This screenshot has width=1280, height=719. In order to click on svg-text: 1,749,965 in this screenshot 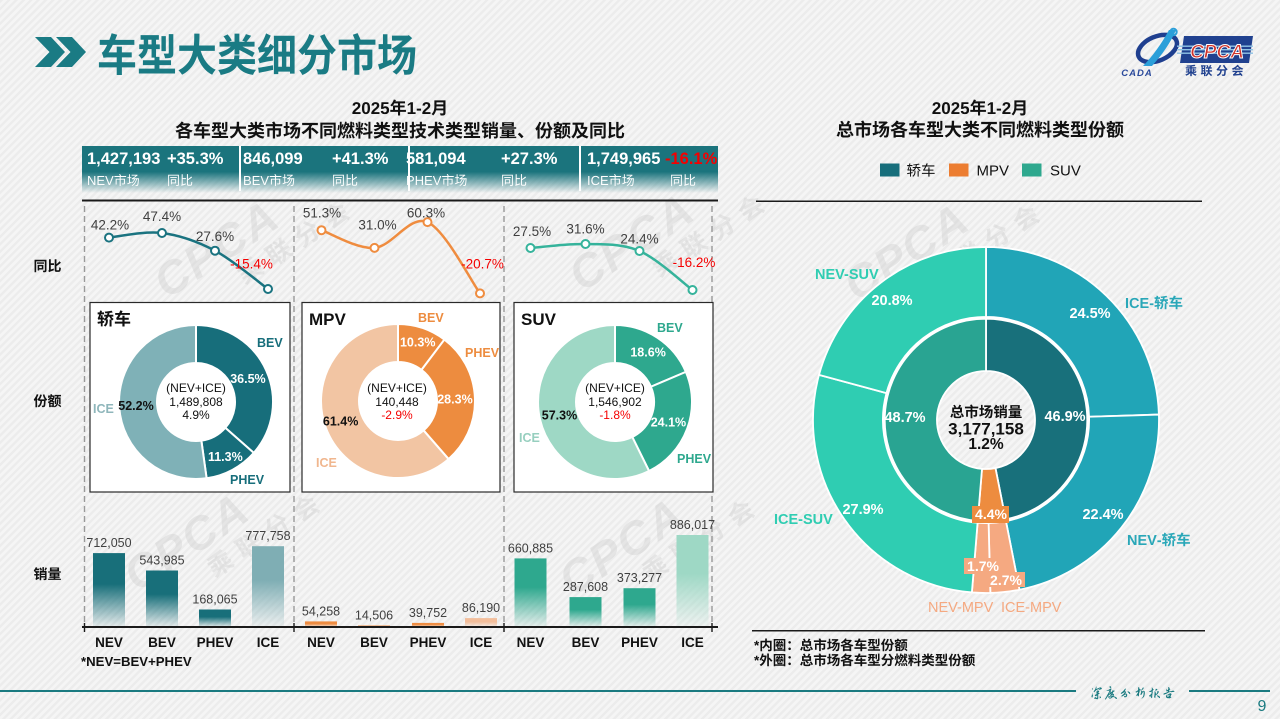, I will do `click(623, 159)`.